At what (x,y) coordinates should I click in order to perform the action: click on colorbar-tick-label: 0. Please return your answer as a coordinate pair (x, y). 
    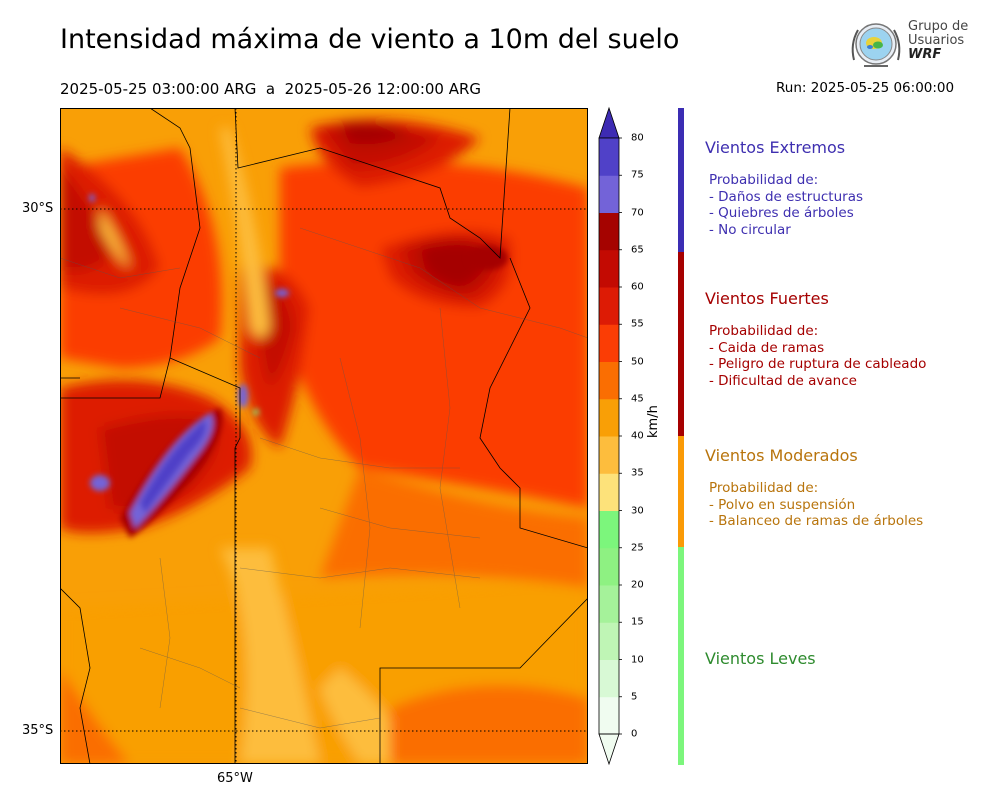
    Looking at the image, I should click on (634, 734).